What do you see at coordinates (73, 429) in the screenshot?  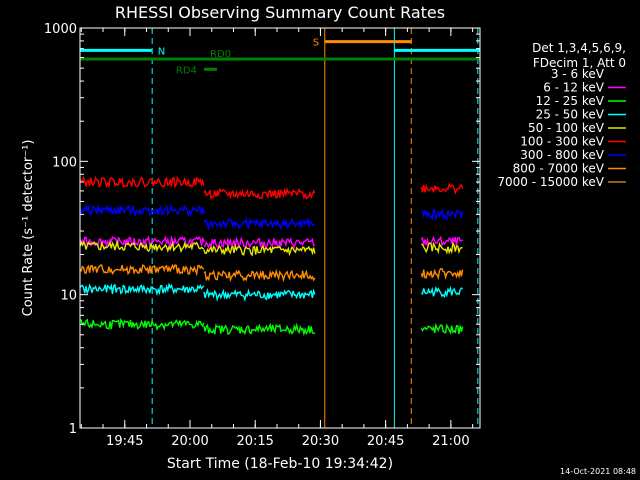 I see `y-tick-label-0: 1` at bounding box center [73, 429].